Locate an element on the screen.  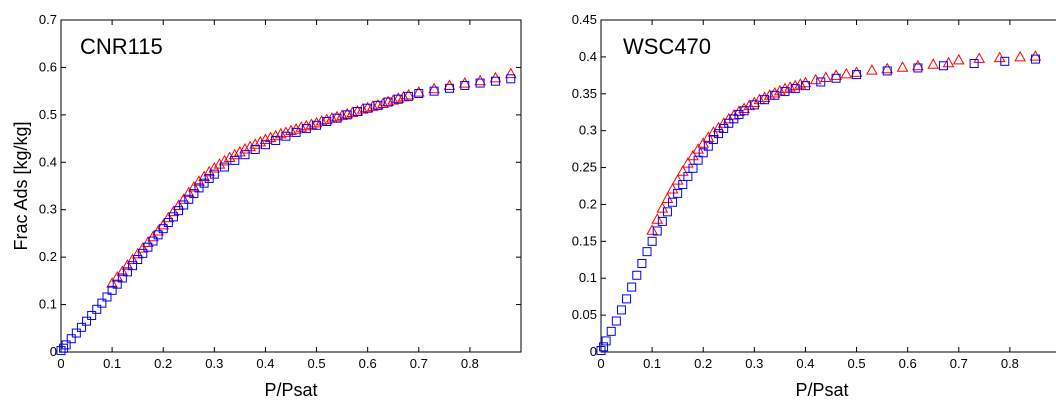
y-tick-label: 0.35 is located at coordinates (584, 93).